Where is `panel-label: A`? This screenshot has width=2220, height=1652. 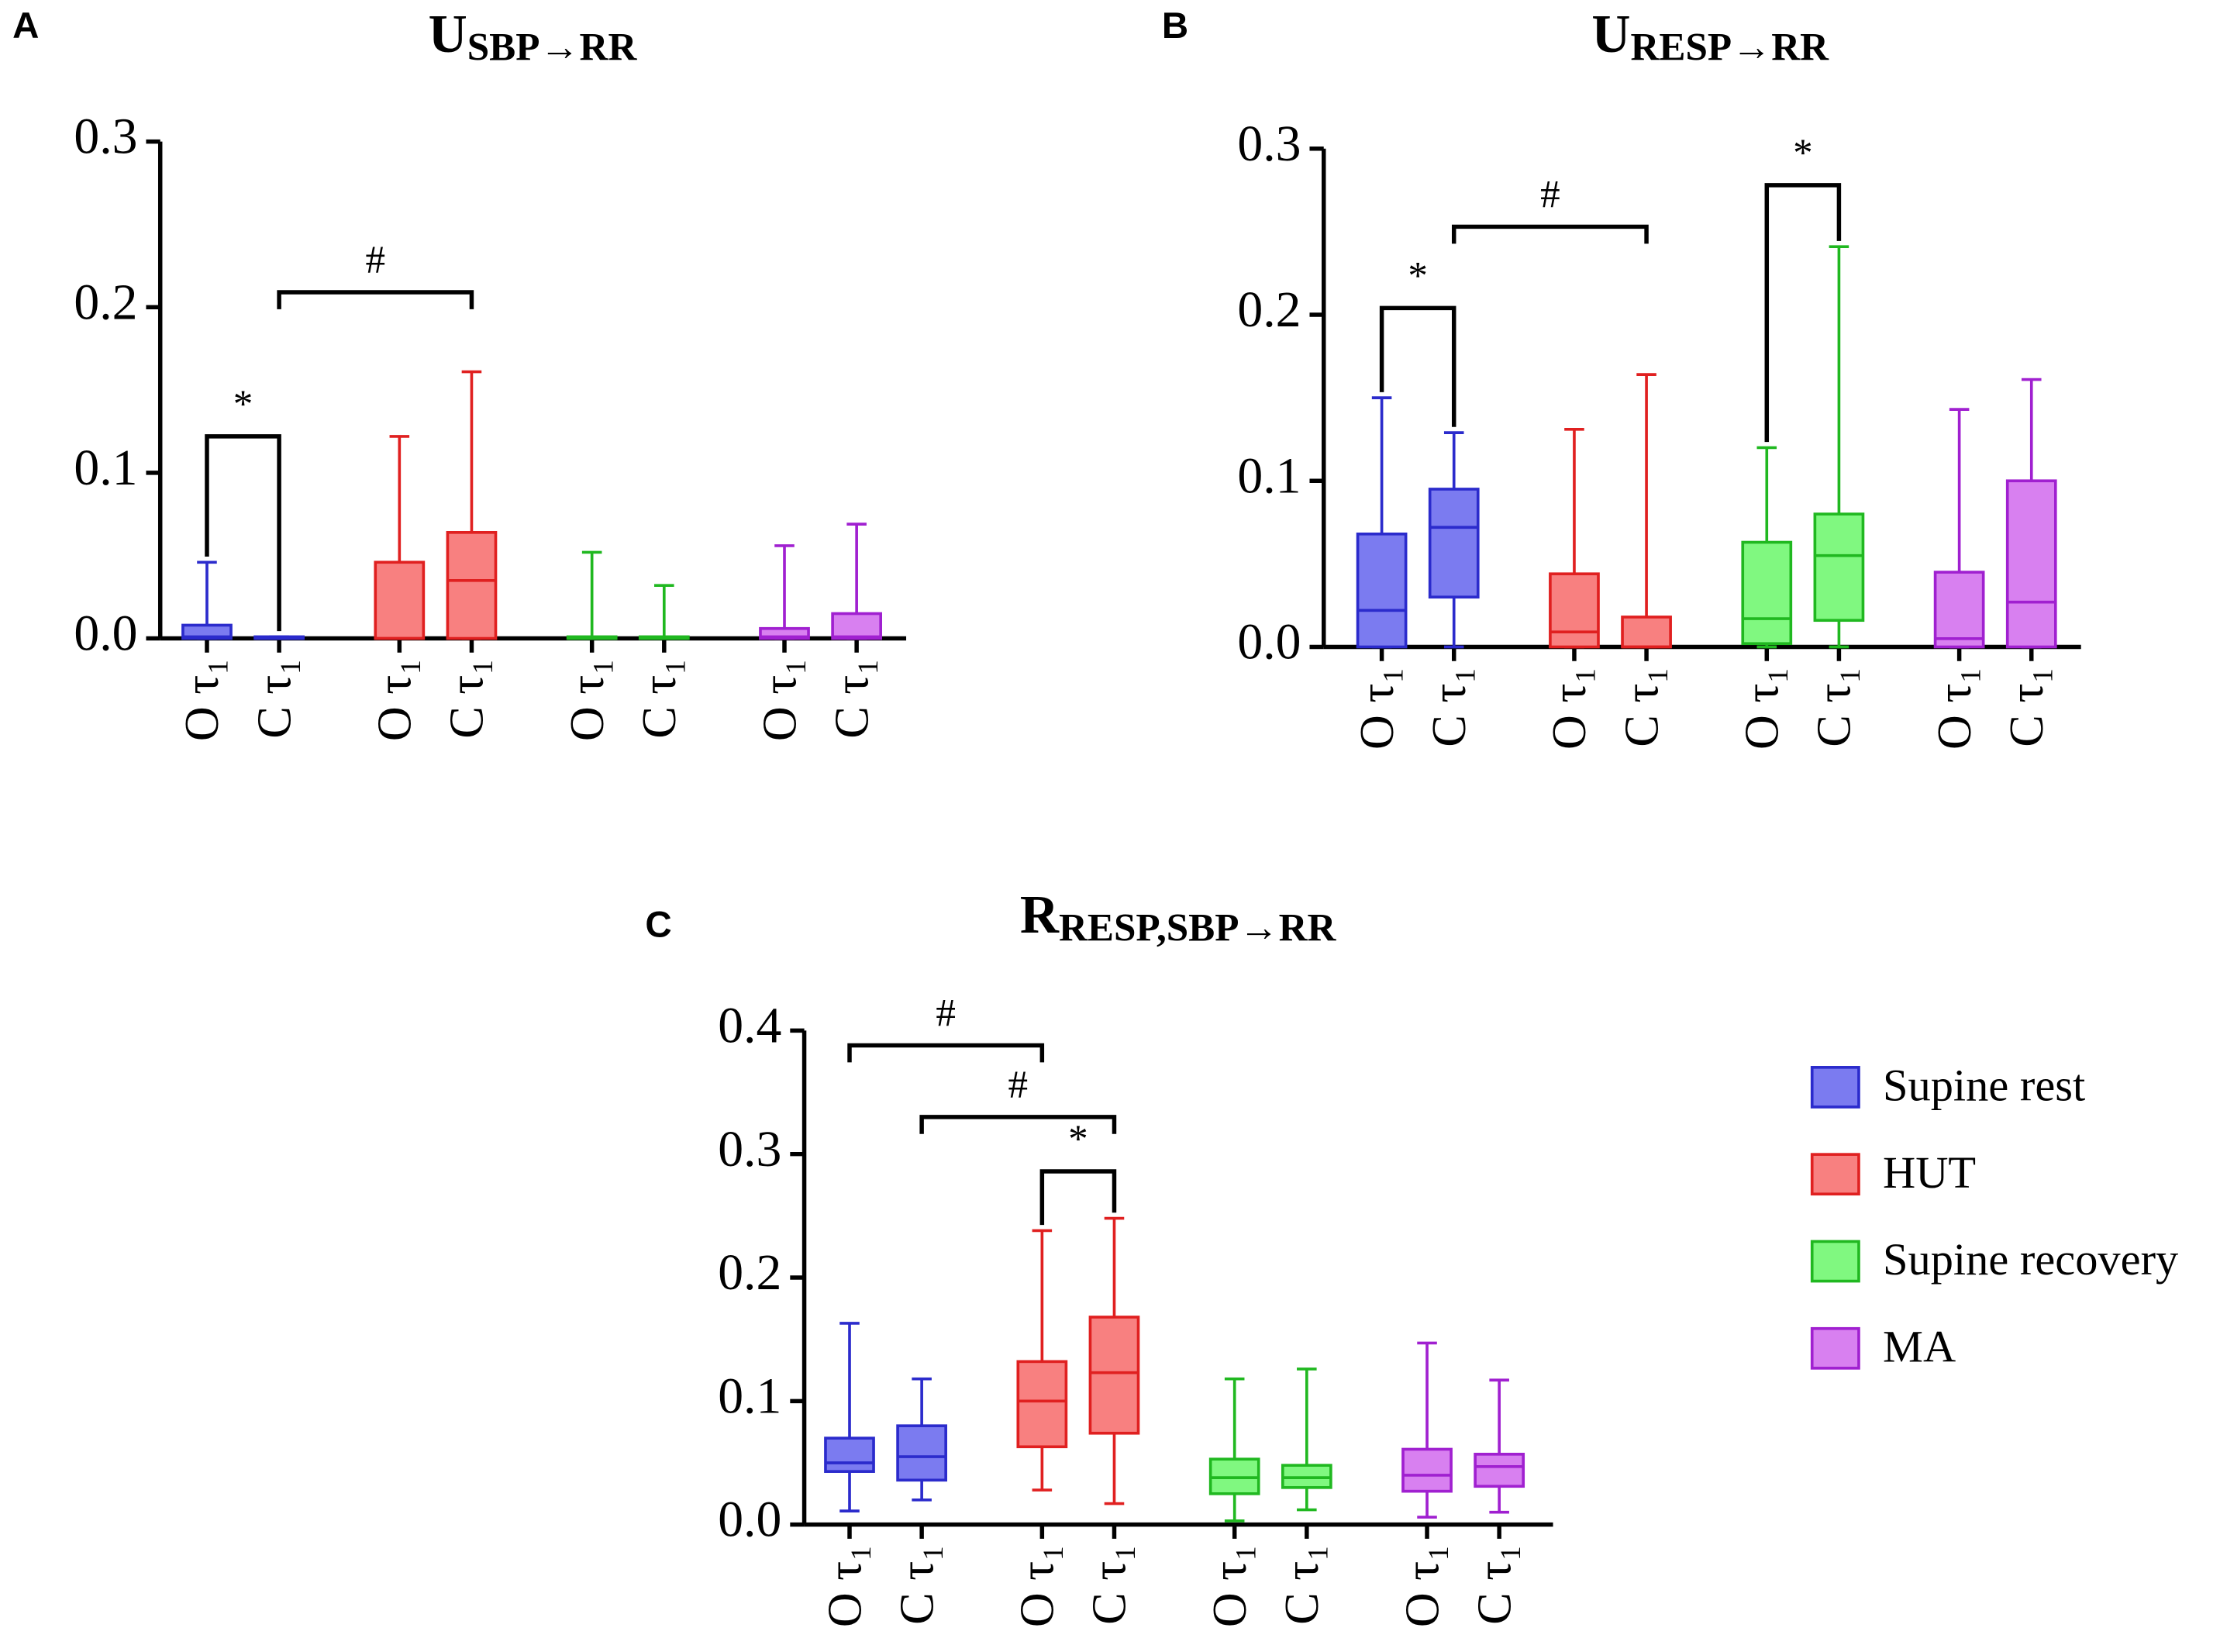
panel-label: A is located at coordinates (25, 26).